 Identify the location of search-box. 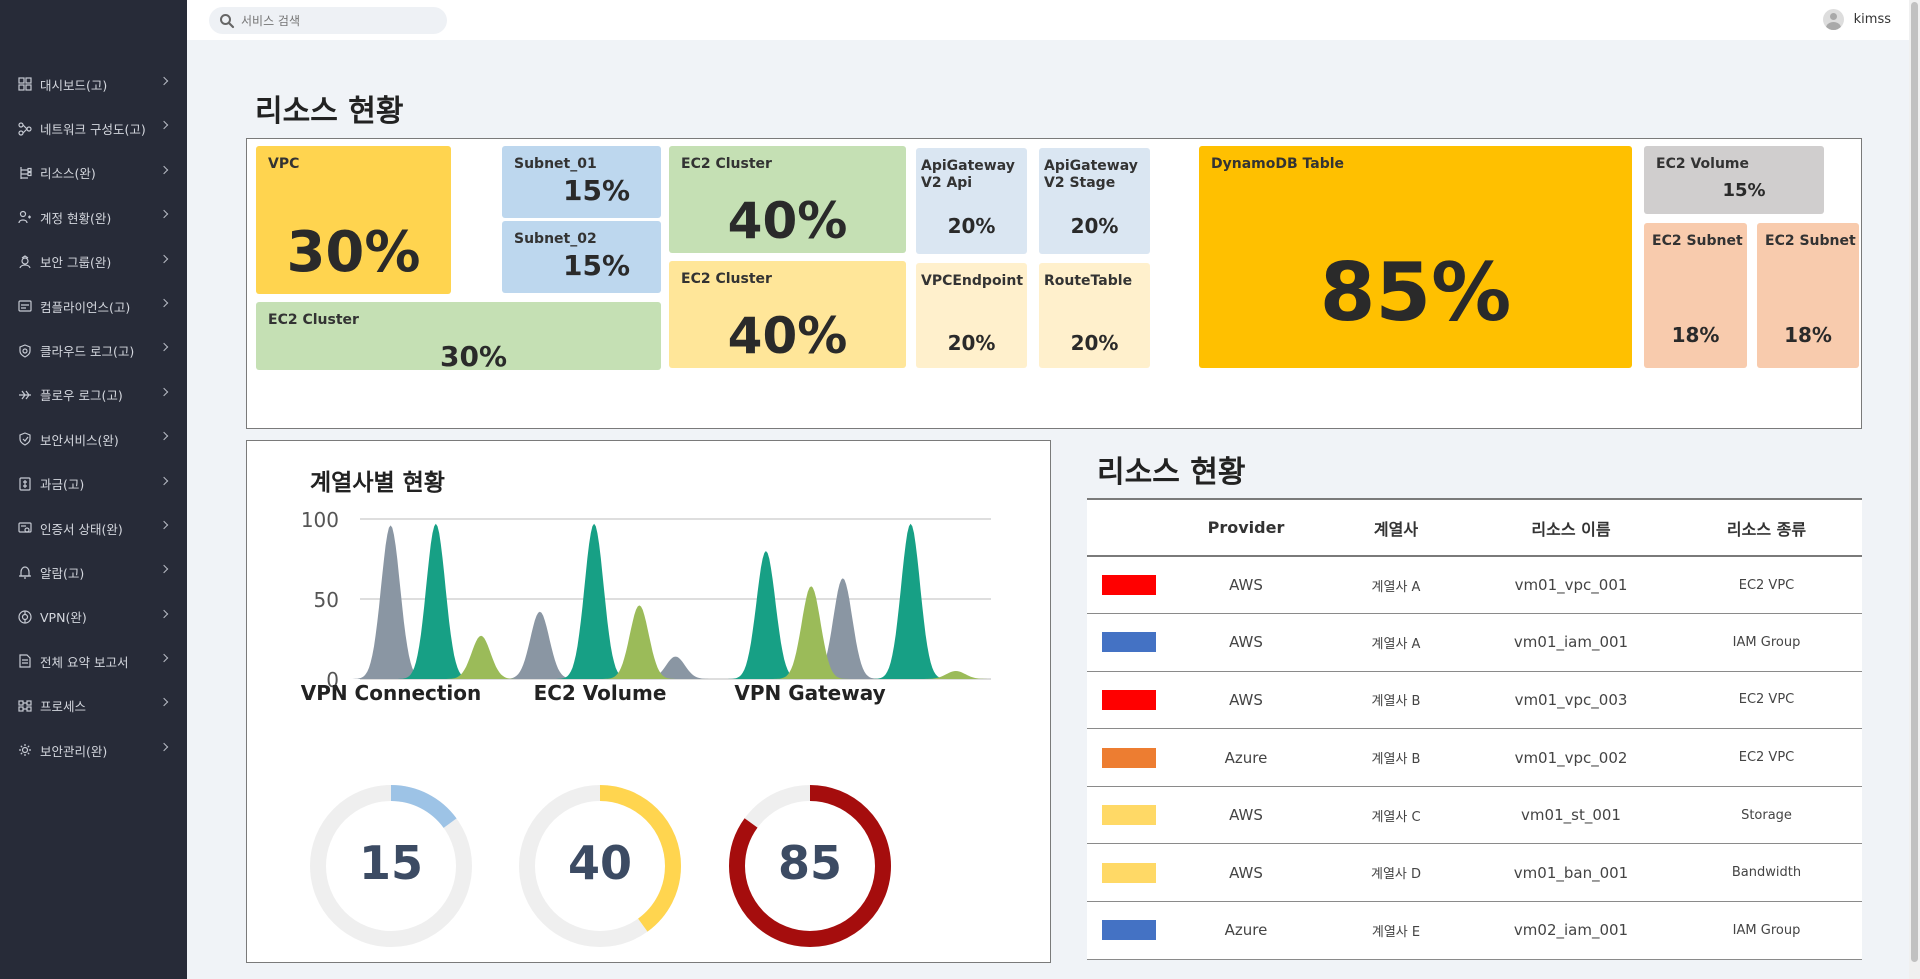
(328, 20).